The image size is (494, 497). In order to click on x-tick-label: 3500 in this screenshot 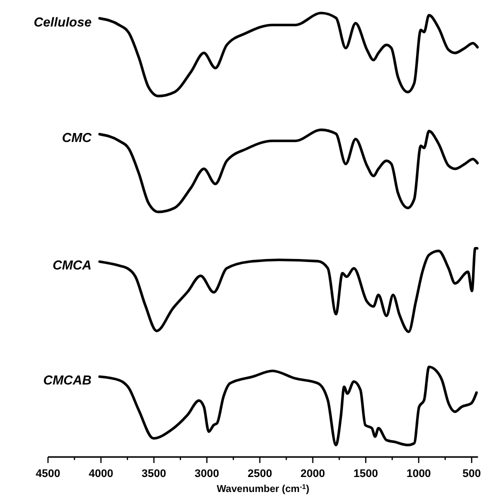, I will do `click(154, 474)`.